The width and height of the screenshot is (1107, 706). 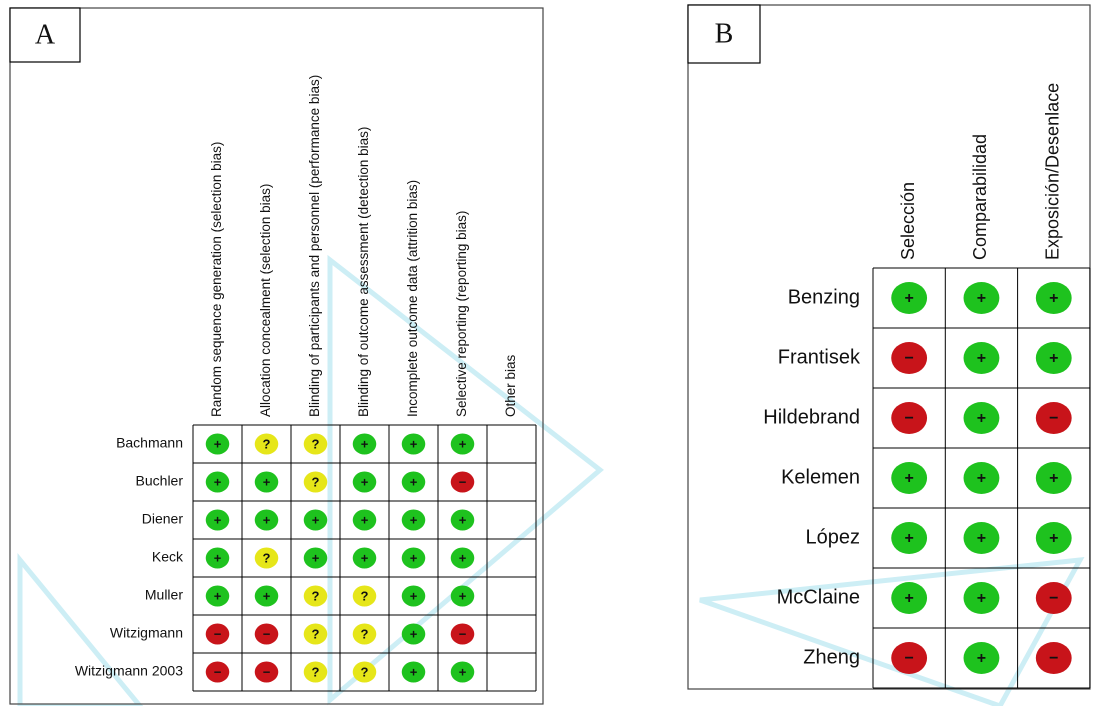 What do you see at coordinates (160, 481) in the screenshot?
I see `study-name: Buchler` at bounding box center [160, 481].